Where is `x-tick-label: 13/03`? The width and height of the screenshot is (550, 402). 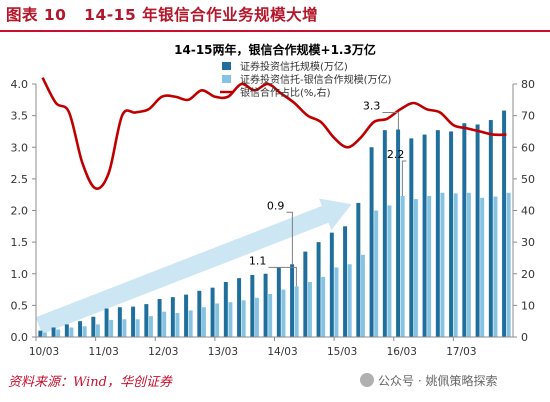 x-tick-label: 13/03 is located at coordinates (223, 352).